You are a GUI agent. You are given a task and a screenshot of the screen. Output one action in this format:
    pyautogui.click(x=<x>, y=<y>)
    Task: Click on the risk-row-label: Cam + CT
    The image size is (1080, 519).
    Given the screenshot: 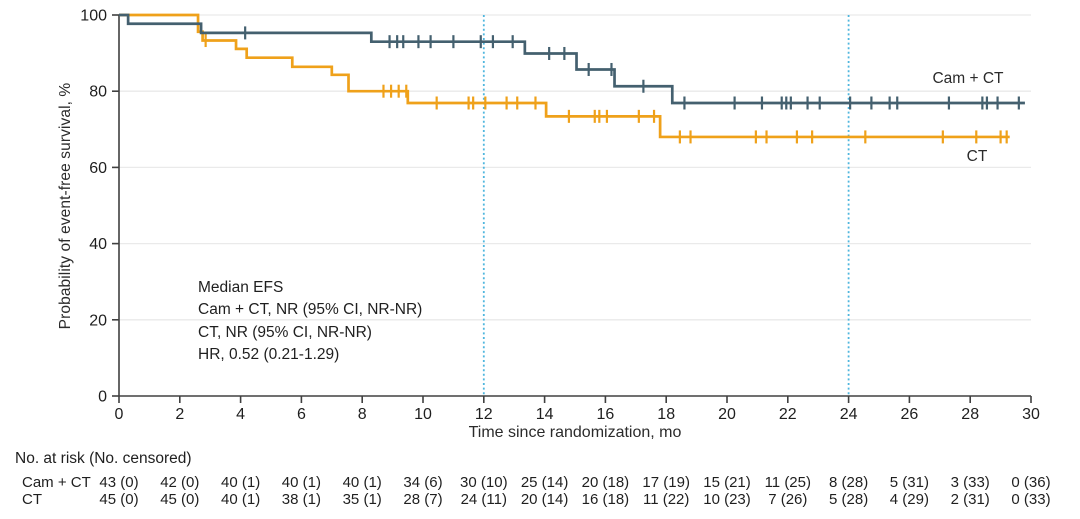 What is the action you would take?
    pyautogui.click(x=56, y=482)
    